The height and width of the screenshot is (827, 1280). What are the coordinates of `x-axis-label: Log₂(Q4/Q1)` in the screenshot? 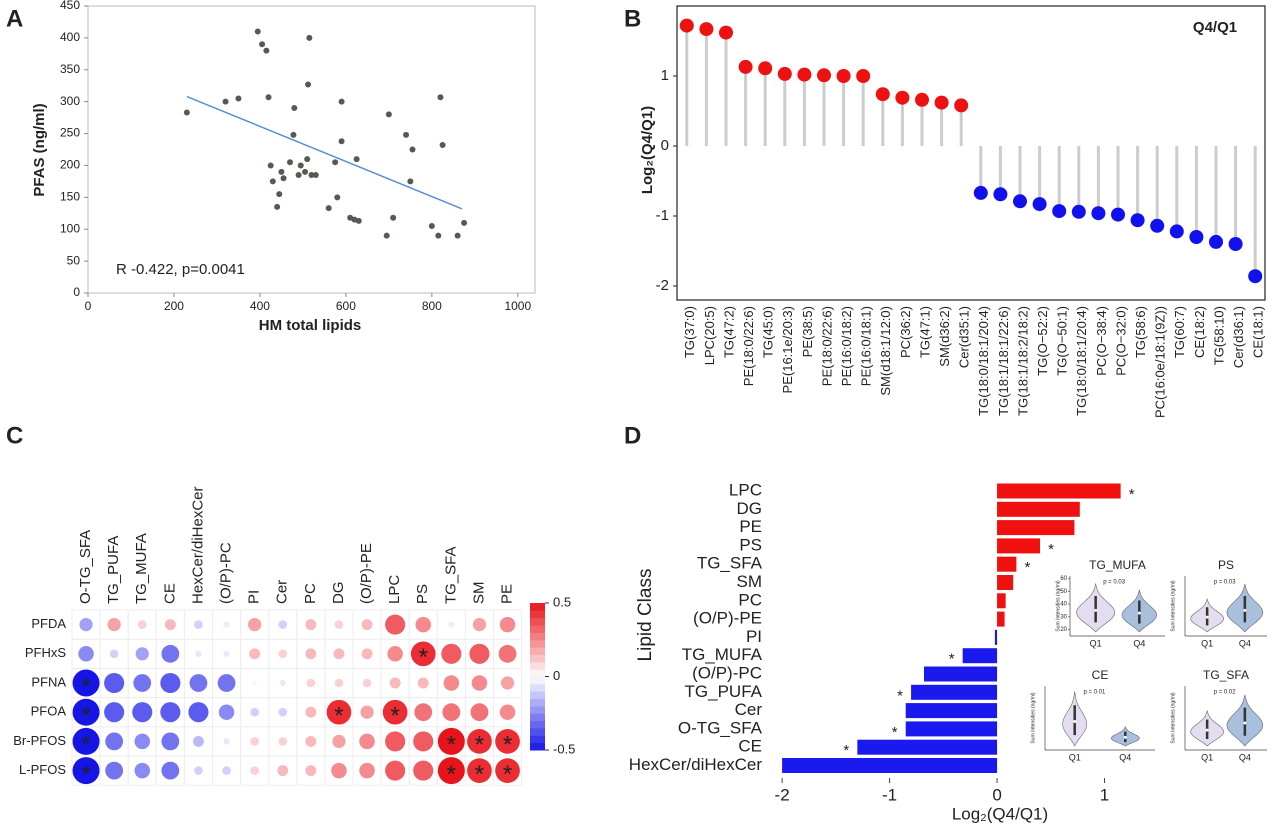 It's located at (1000, 813).